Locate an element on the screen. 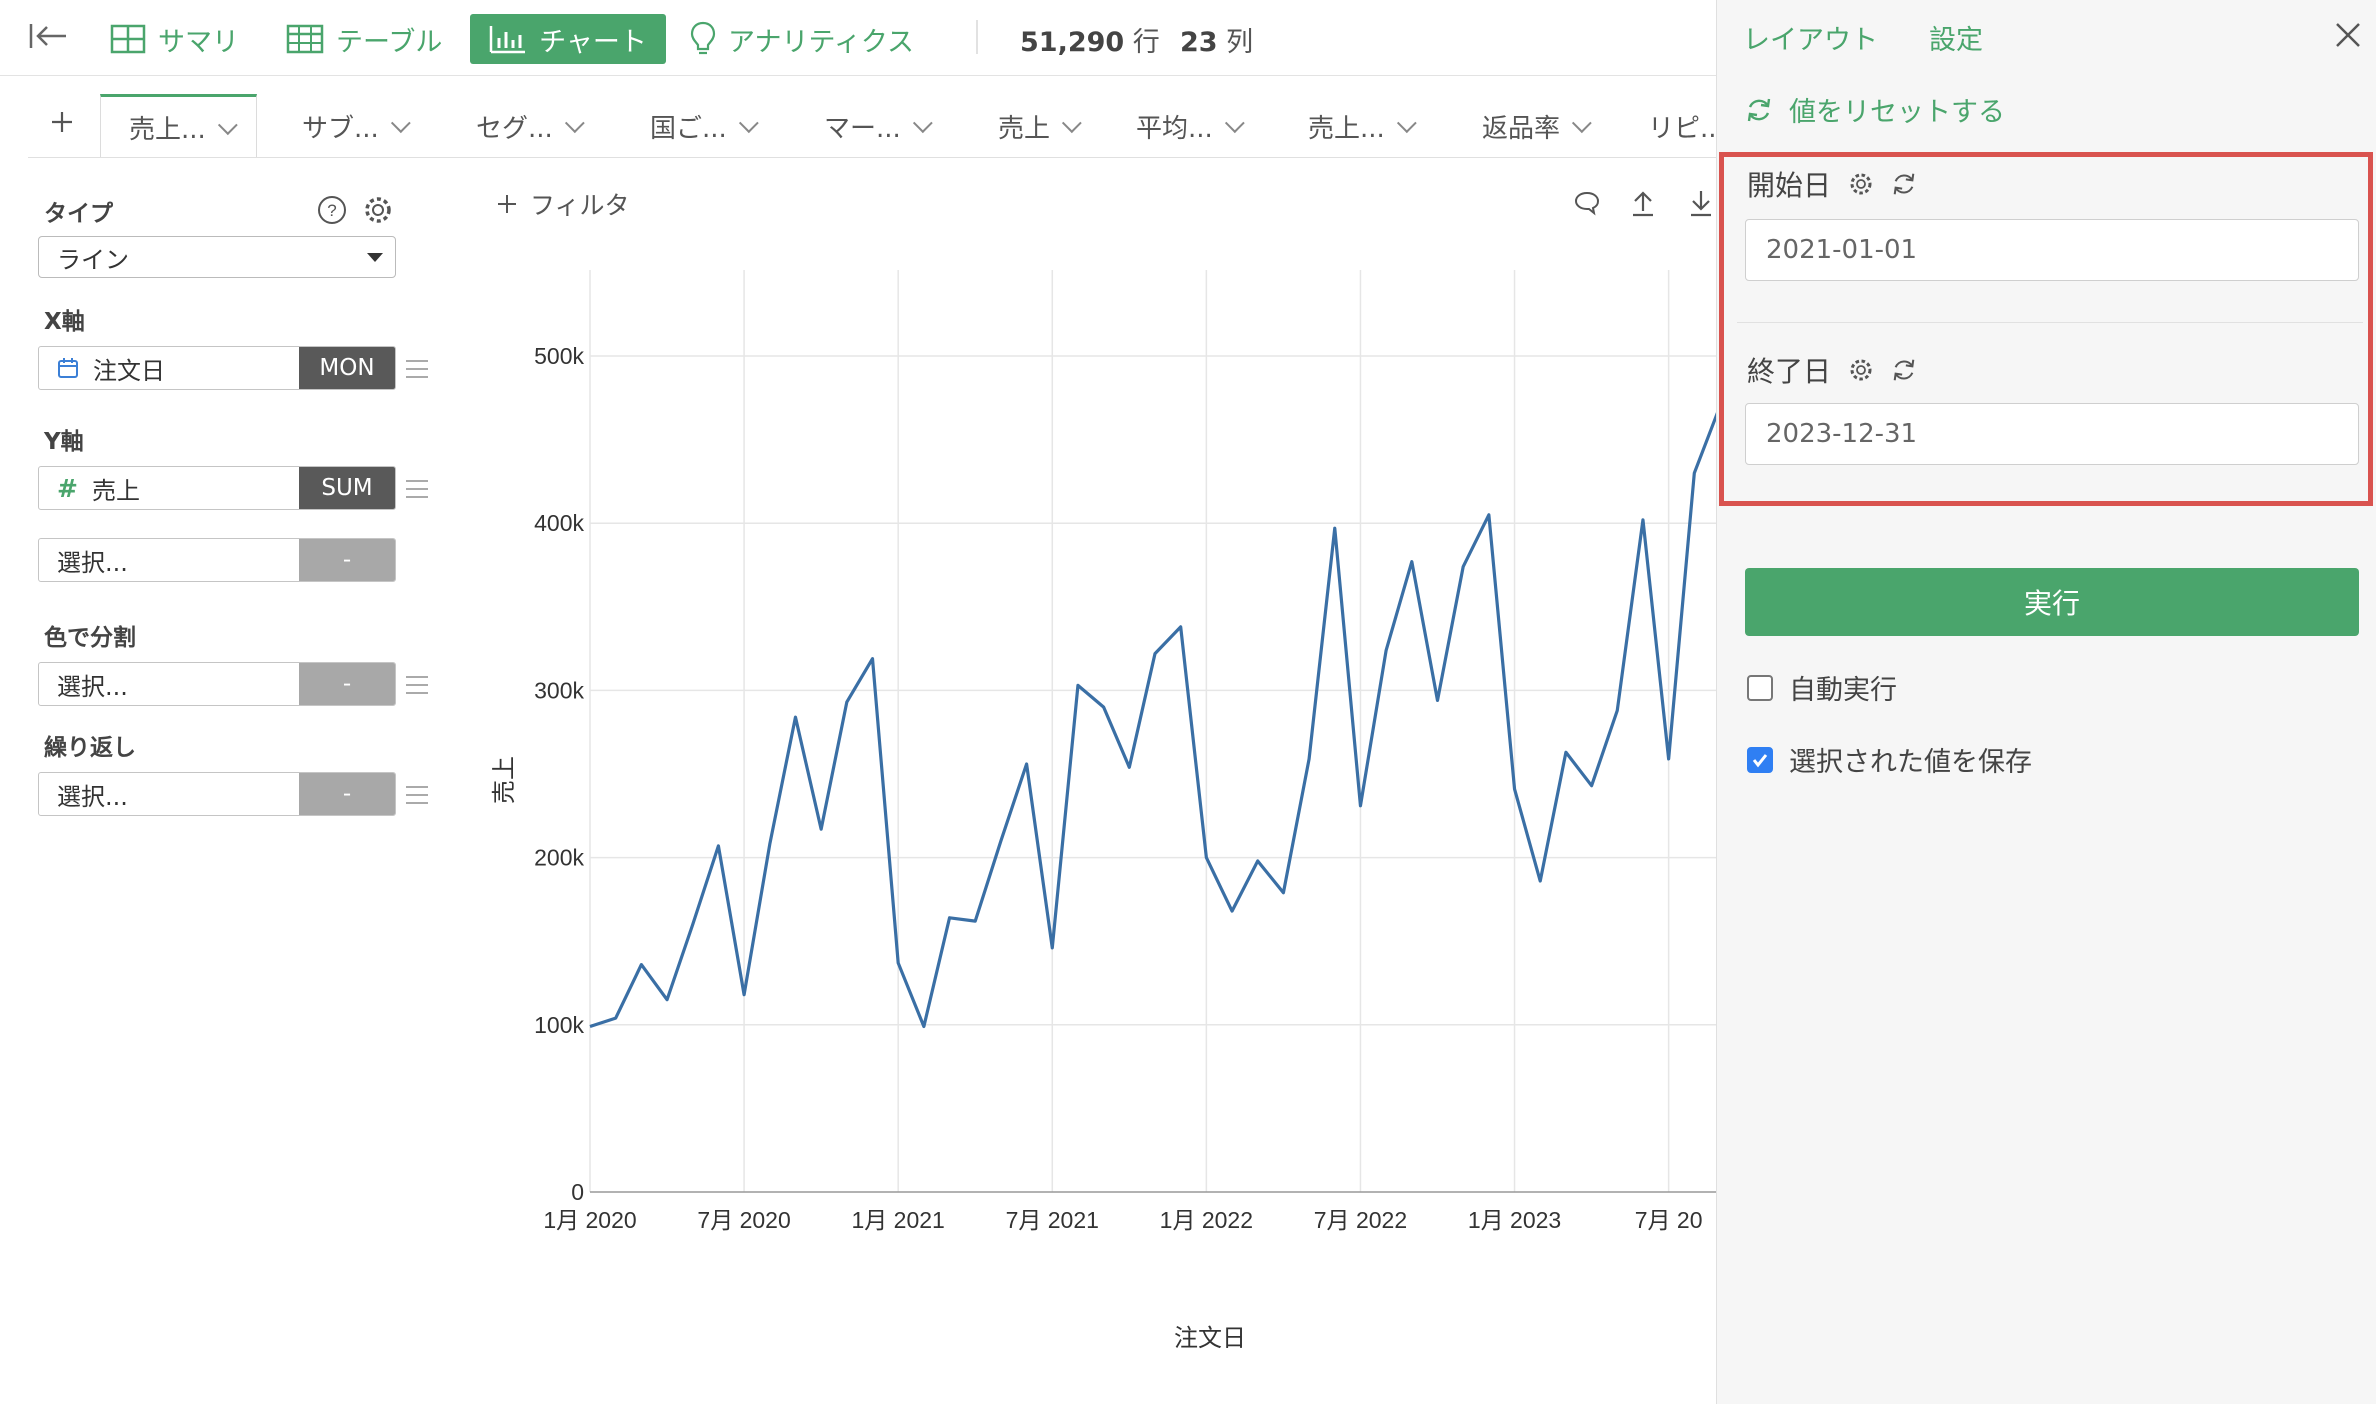  tab-9: 返品率 is located at coordinates (1537, 125).